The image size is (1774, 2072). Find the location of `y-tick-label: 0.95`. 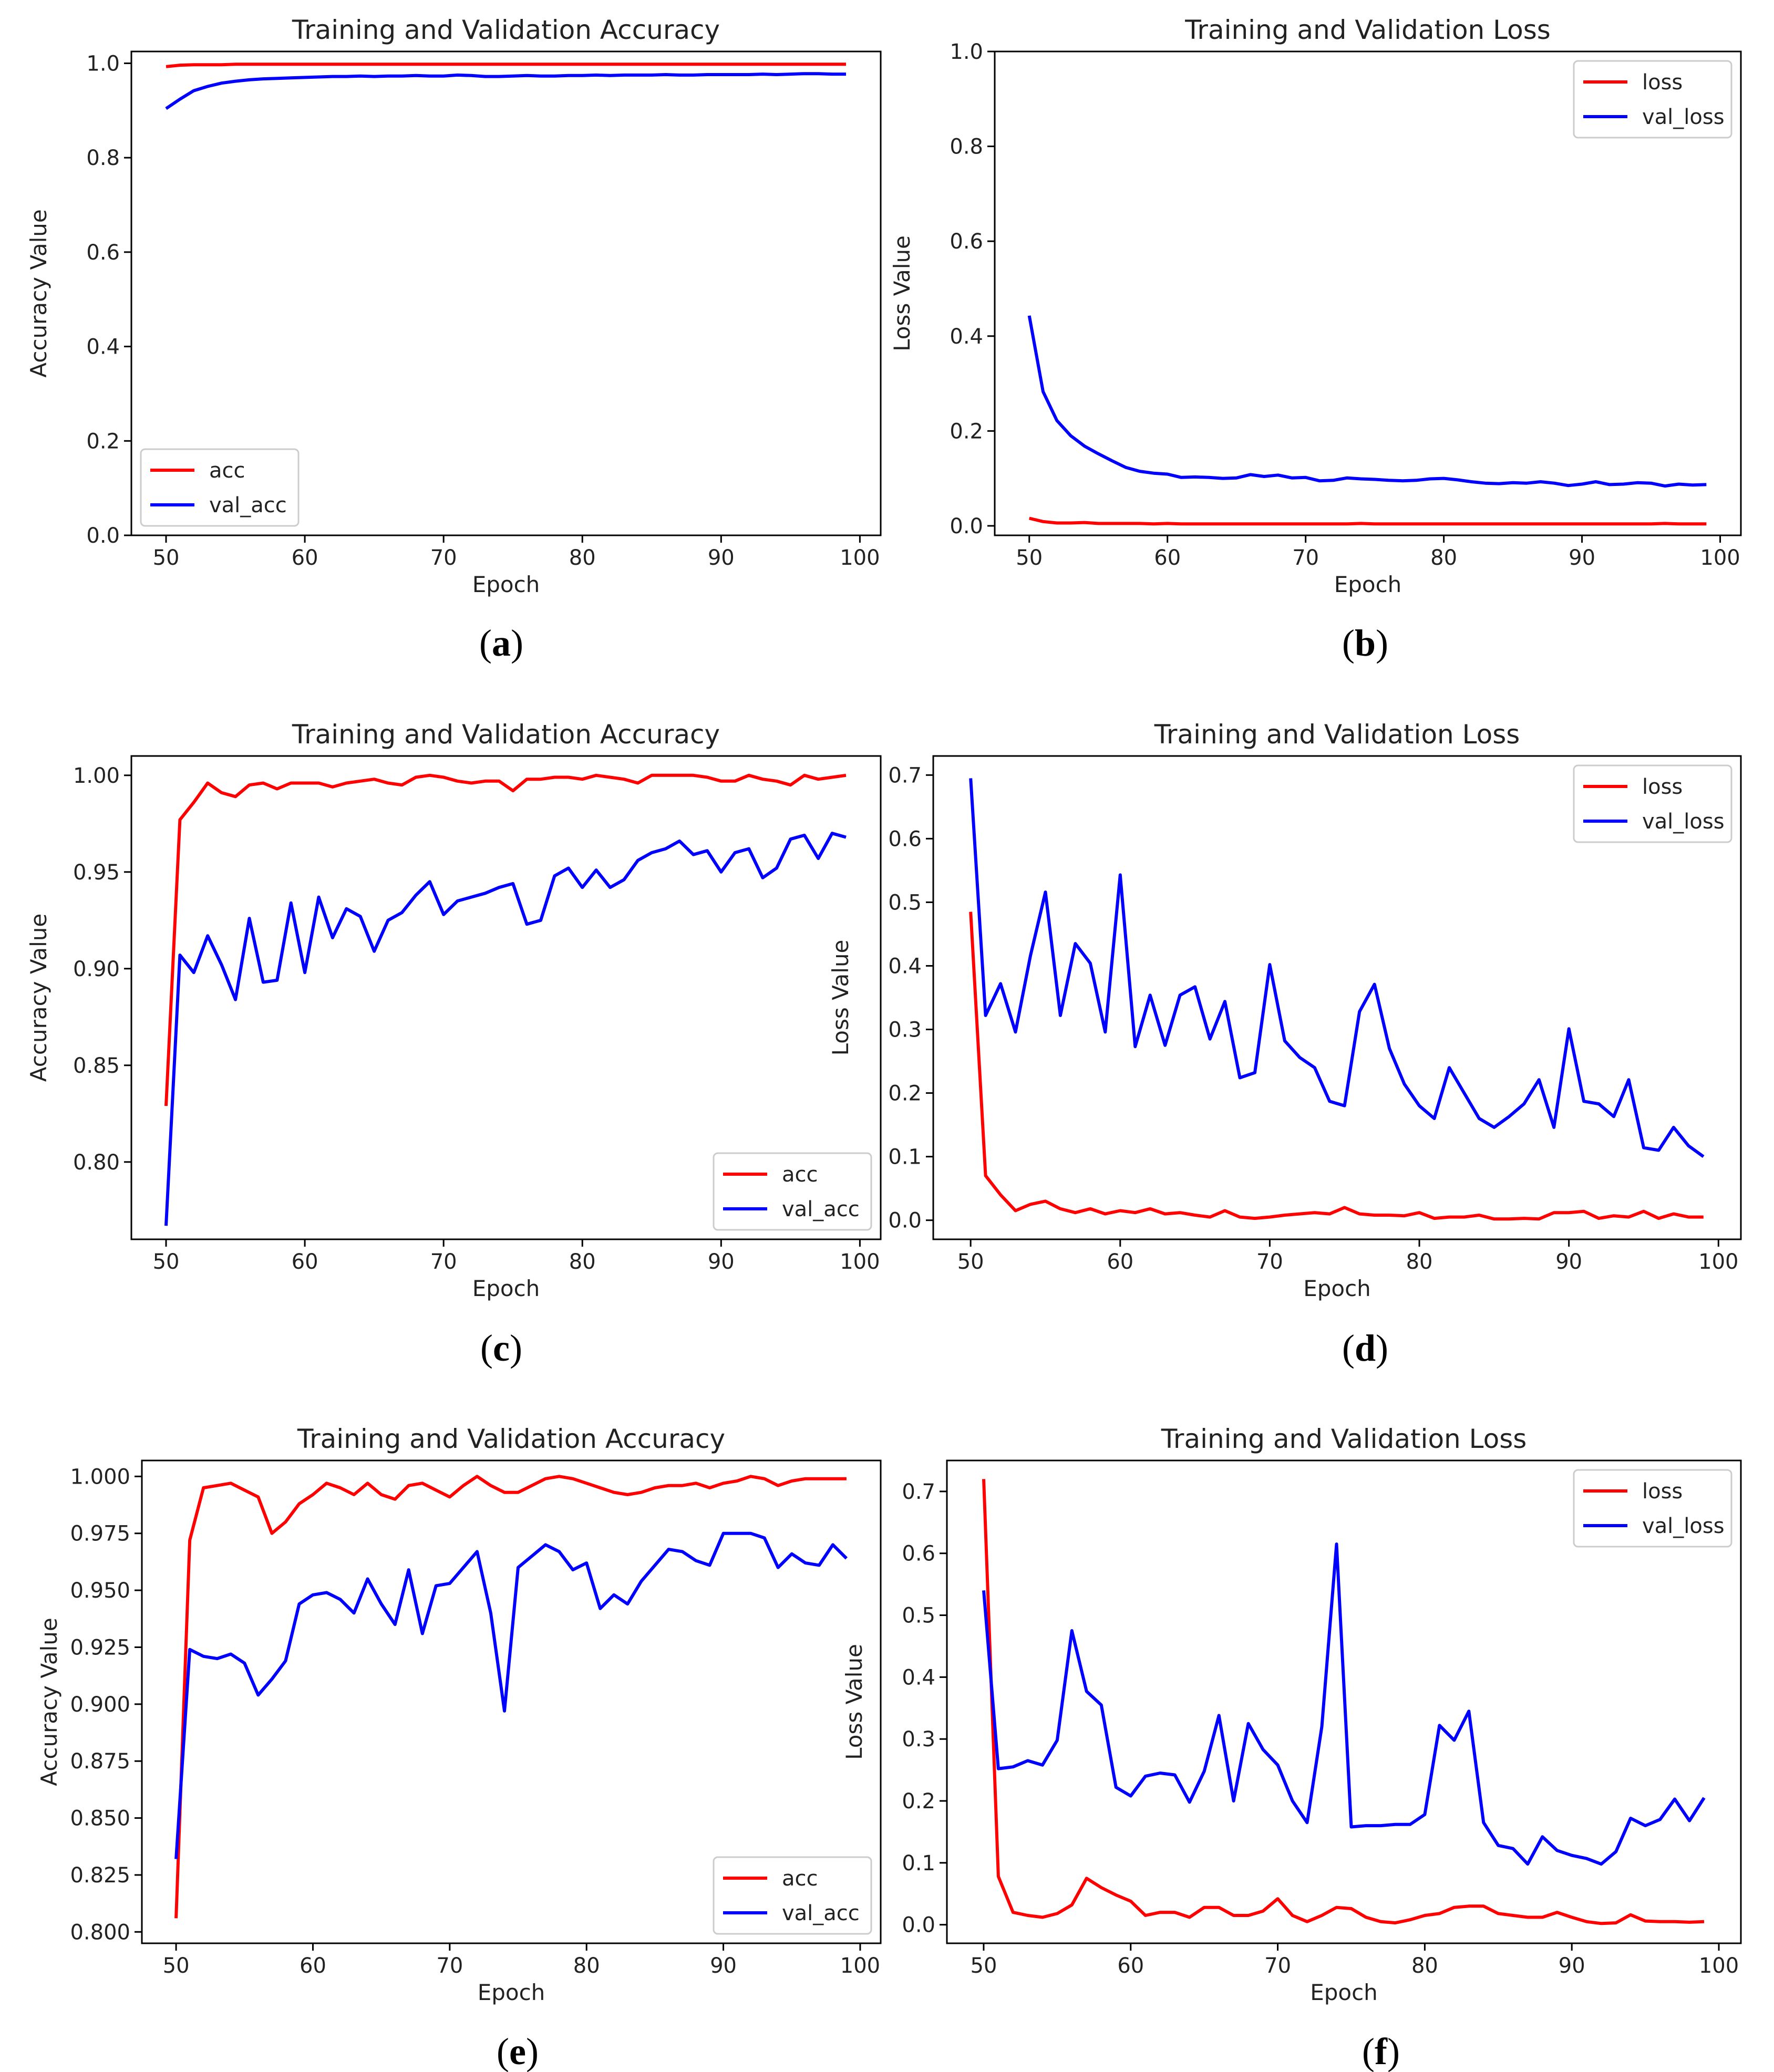

y-tick-label: 0.95 is located at coordinates (96, 873).